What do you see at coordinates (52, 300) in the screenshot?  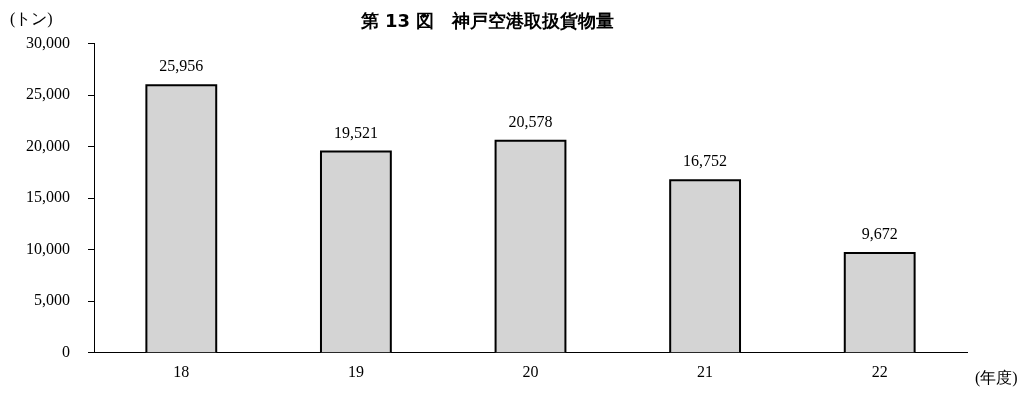 I see `y-tick-label: 5,000` at bounding box center [52, 300].